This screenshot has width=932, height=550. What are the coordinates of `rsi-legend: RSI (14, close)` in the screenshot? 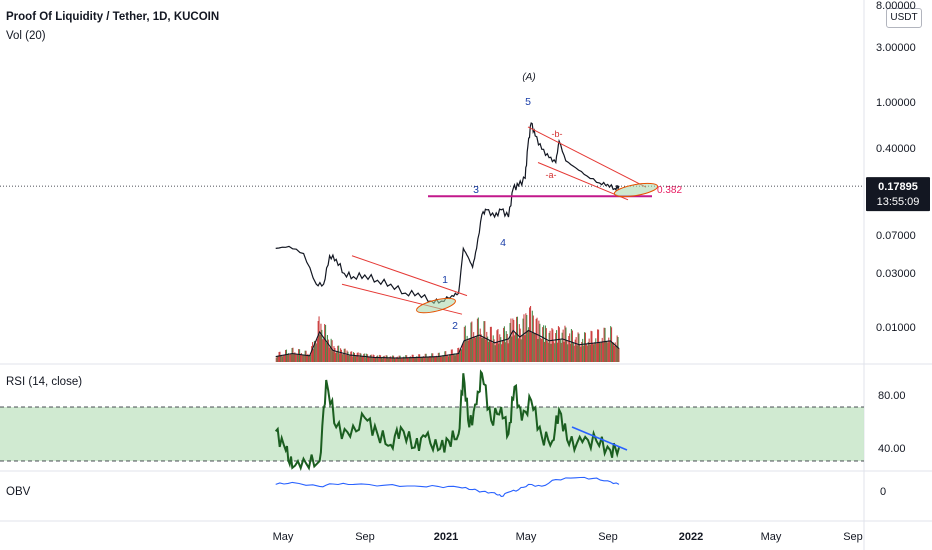 It's located at (44, 382).